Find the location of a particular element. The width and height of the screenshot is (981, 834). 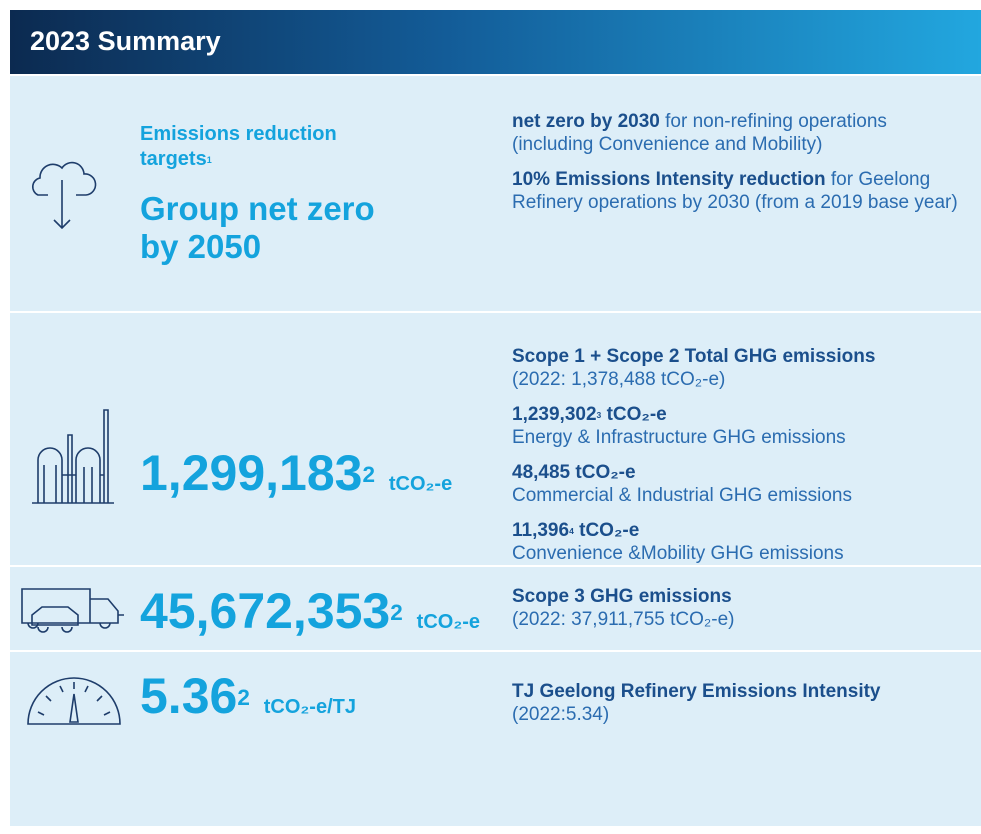

target-headline: Group net zero by 2050 is located at coordinates (257, 227).